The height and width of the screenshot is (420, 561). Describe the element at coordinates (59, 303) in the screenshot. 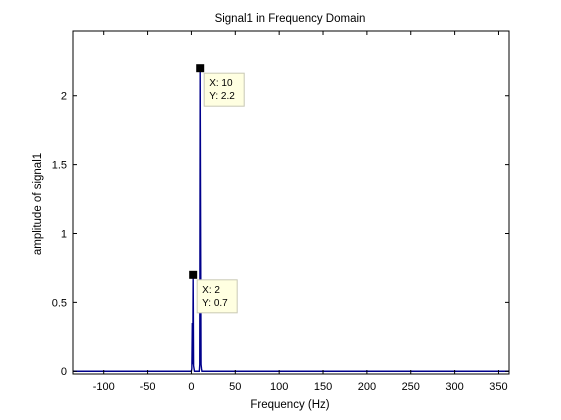

I see `y-tick-label: 0.5` at that location.